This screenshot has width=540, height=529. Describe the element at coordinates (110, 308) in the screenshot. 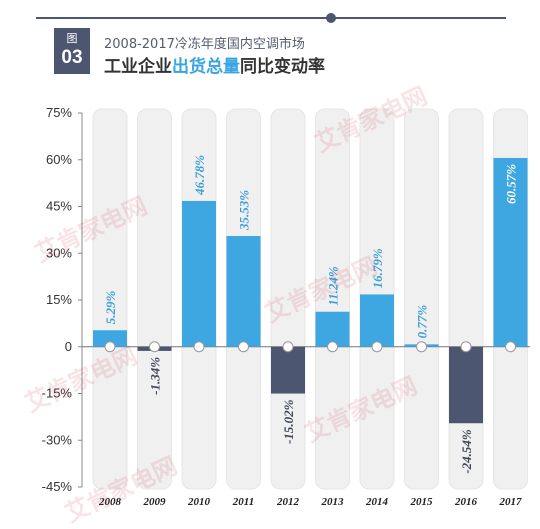

I see `data-label: 5.29%` at that location.